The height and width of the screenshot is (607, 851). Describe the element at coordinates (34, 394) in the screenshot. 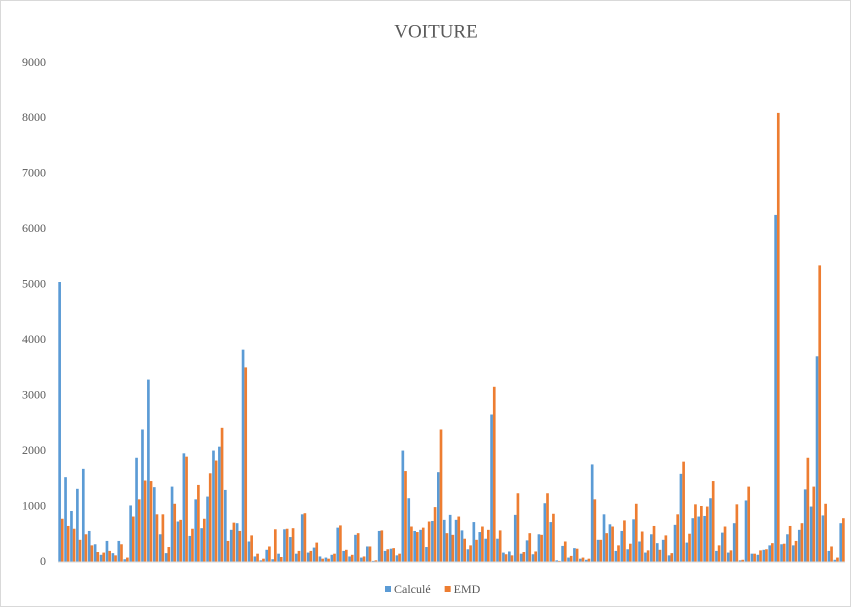

I see `y-tick-label: 3000` at that location.